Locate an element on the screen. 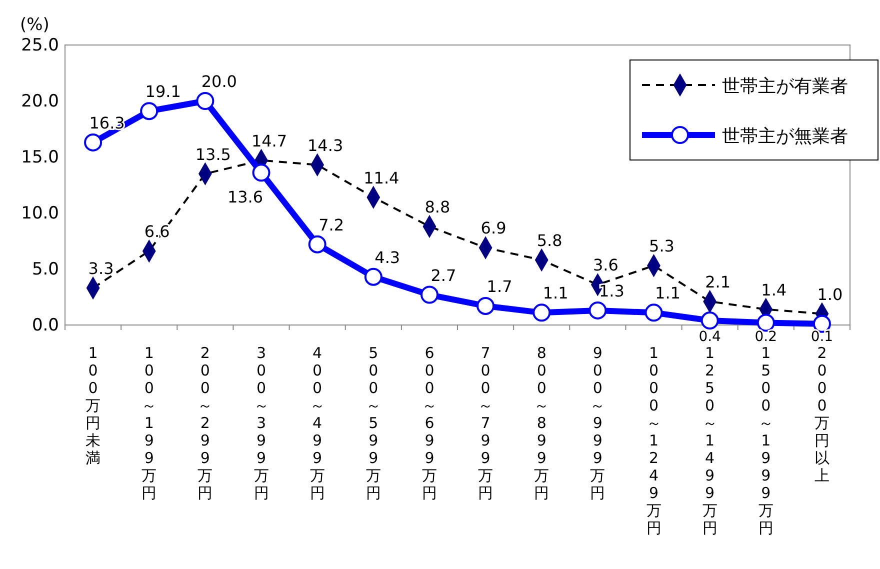 The height and width of the screenshot is (569, 880). y-tick-label: 20.0 is located at coordinates (40, 101).